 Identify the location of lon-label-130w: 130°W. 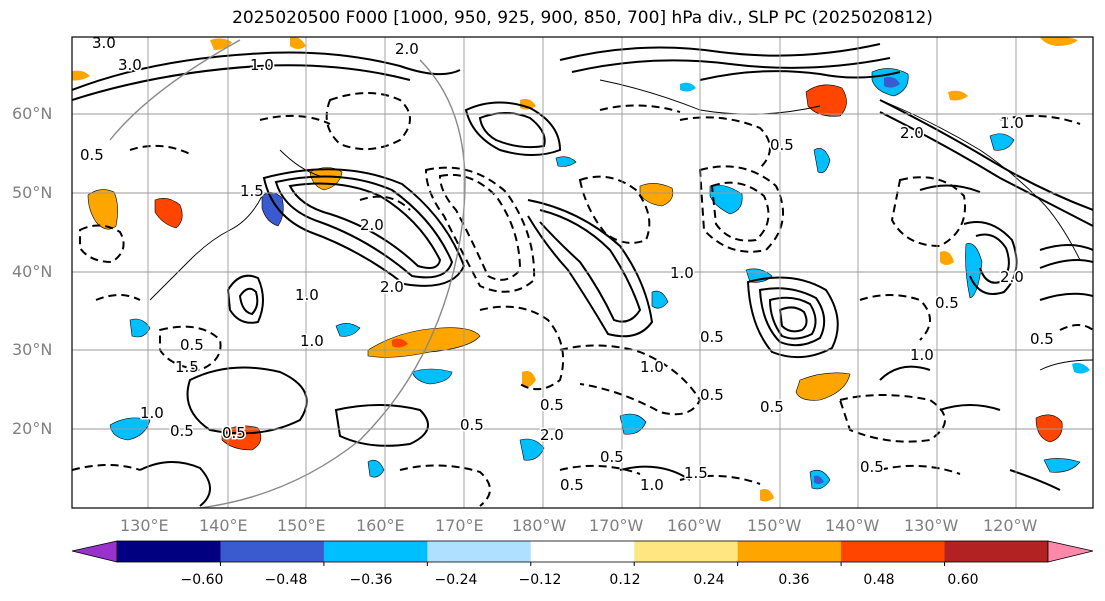
(931, 525).